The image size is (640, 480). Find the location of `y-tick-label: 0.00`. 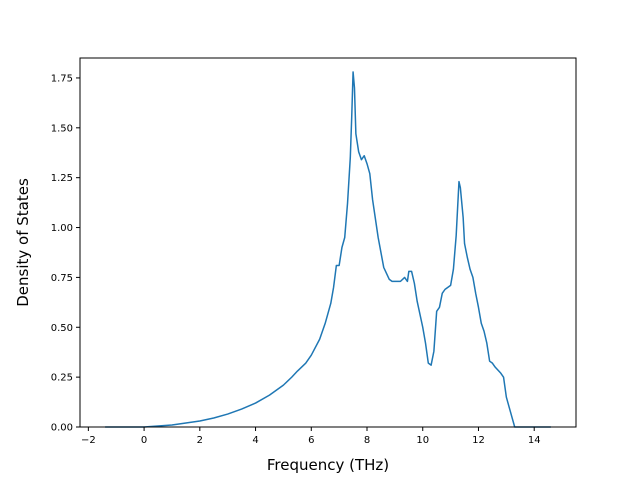

y-tick-label: 0.00 is located at coordinates (62, 428).